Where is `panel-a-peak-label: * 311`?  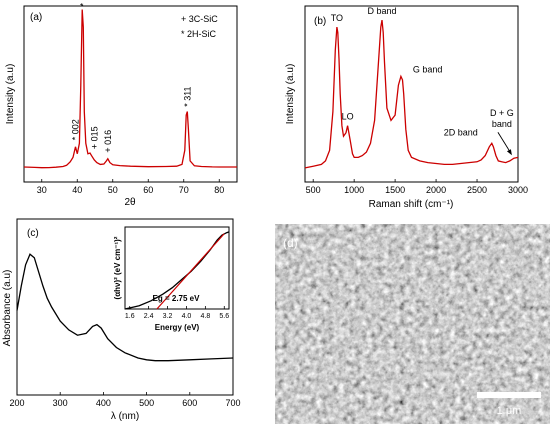 panel-a-peak-label: * 311 is located at coordinates (187, 96).